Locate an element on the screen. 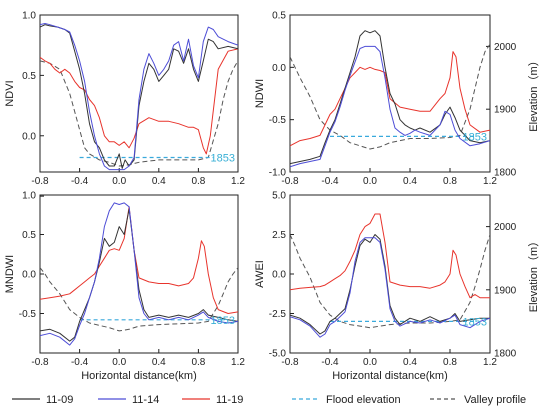  legend-label-flood: Flood elevation is located at coordinates (363, 400).